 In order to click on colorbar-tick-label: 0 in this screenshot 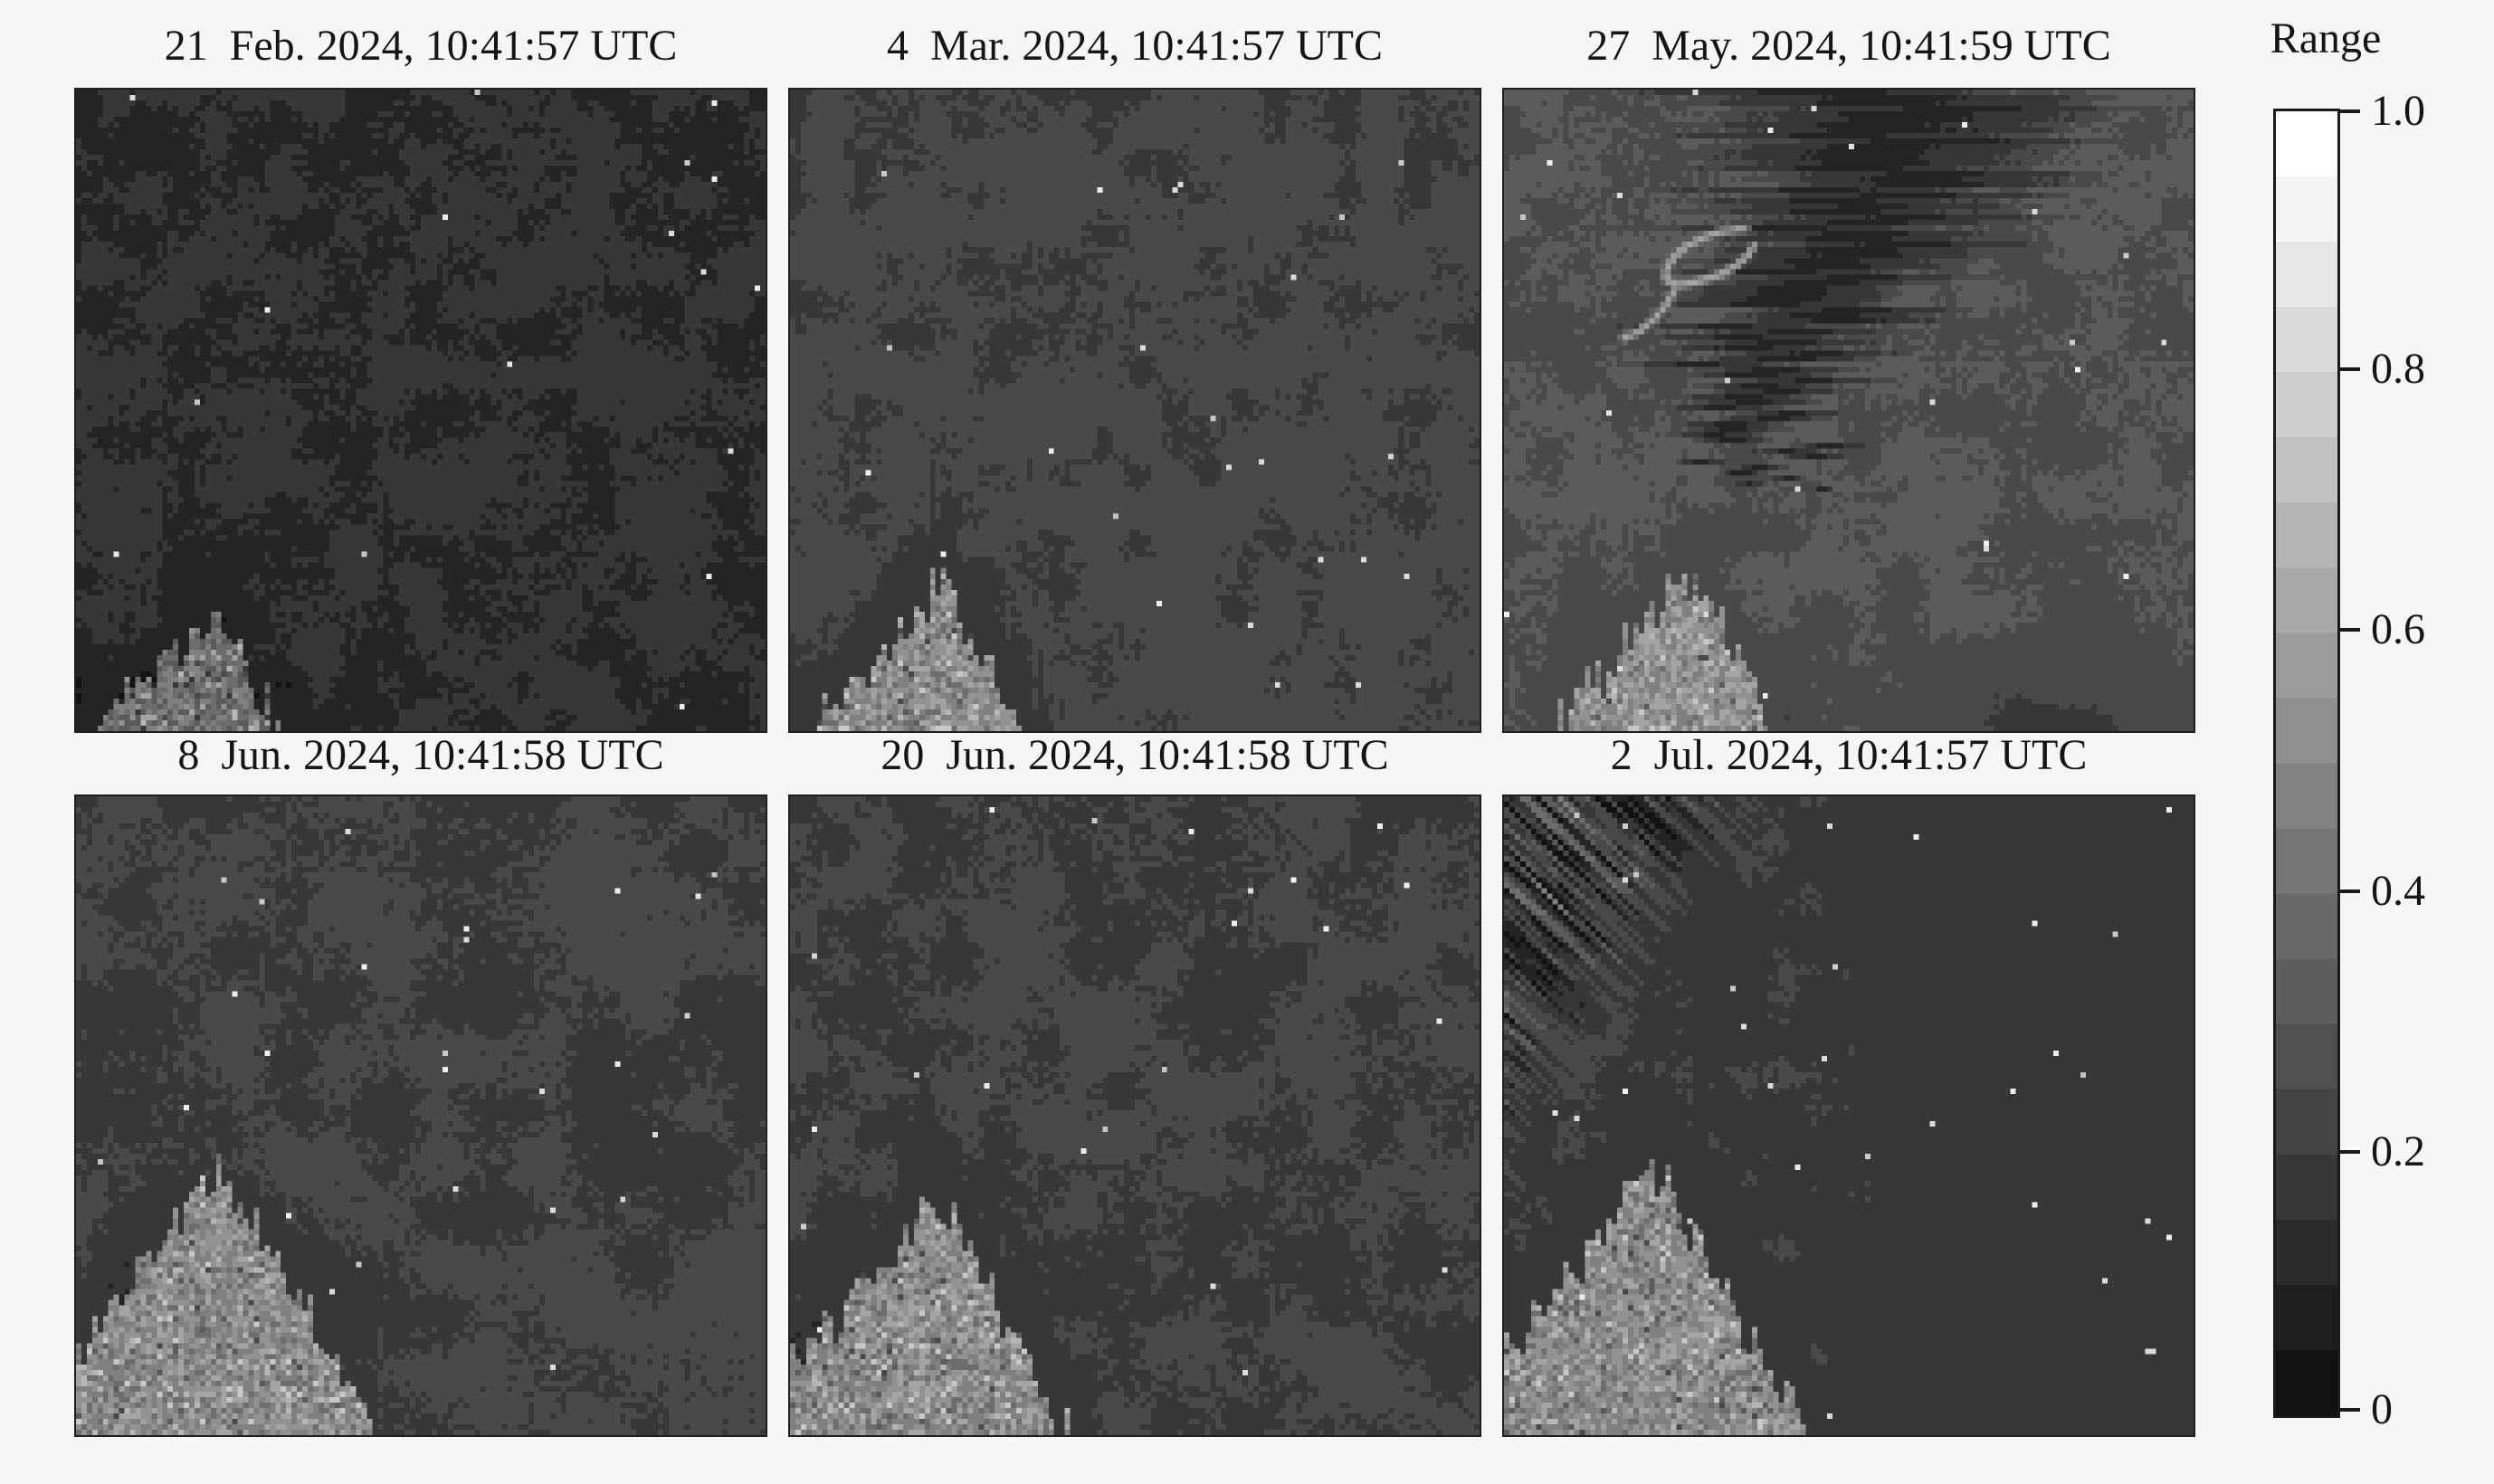, I will do `click(2382, 1409)`.